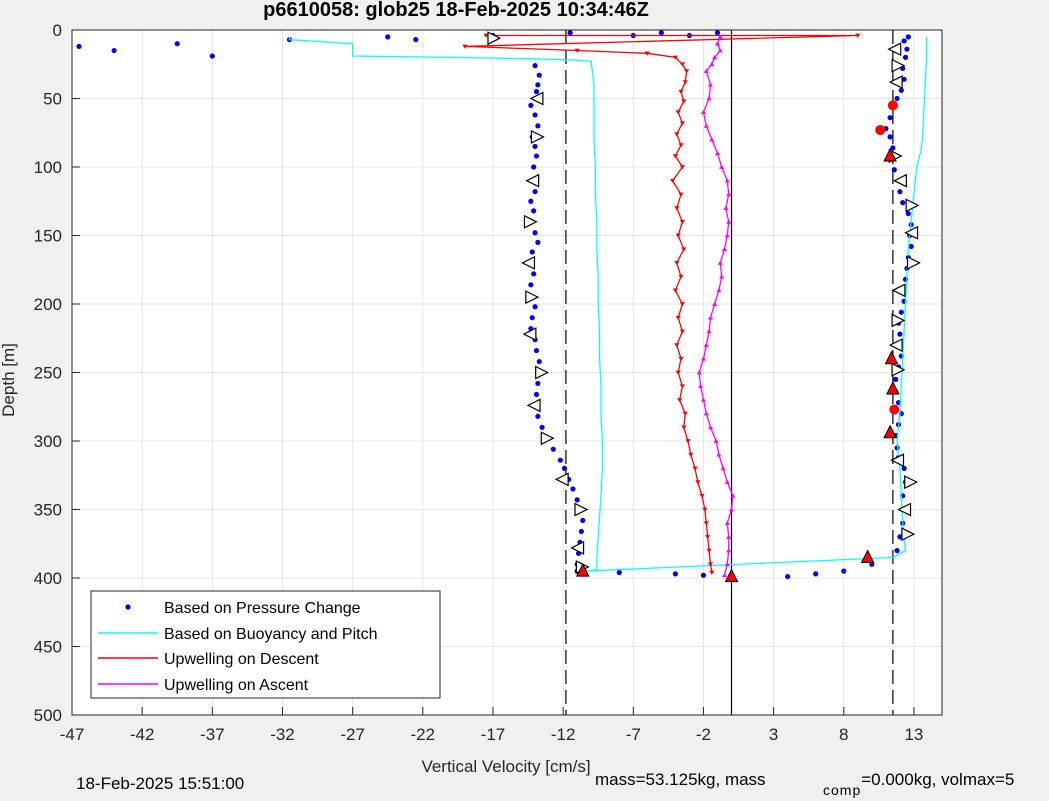  Describe the element at coordinates (680, 779) in the screenshot. I see `footer-mass-text: mass=53.125kg, mass` at that location.